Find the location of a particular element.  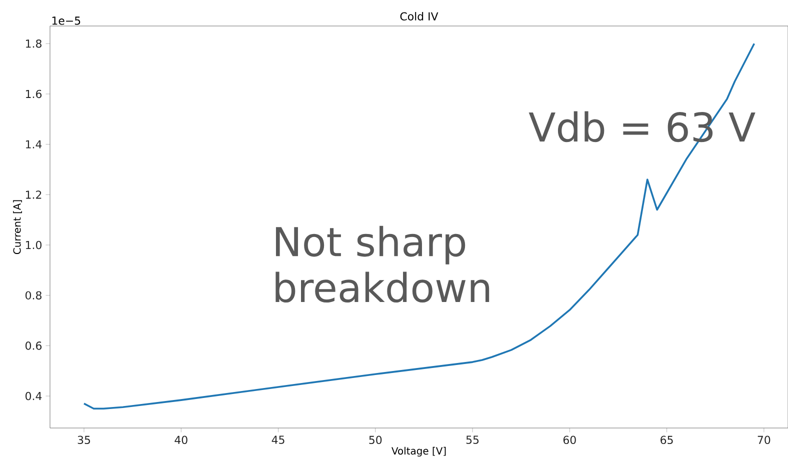

y-tick-label: 1.6 is located at coordinates (34, 94).